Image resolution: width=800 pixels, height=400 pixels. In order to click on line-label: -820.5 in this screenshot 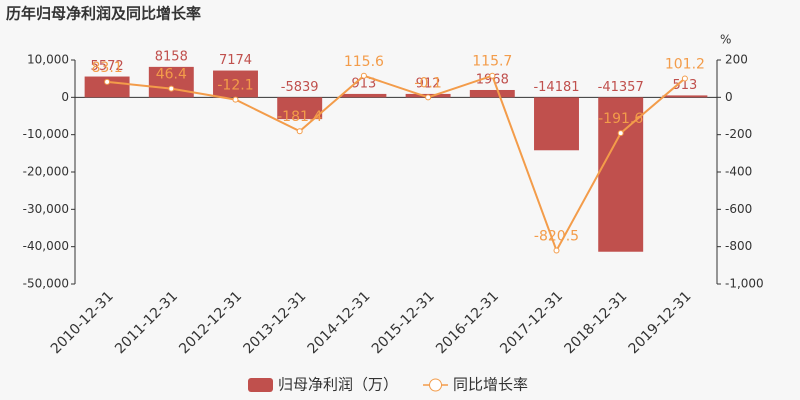, I will do `click(556, 236)`.